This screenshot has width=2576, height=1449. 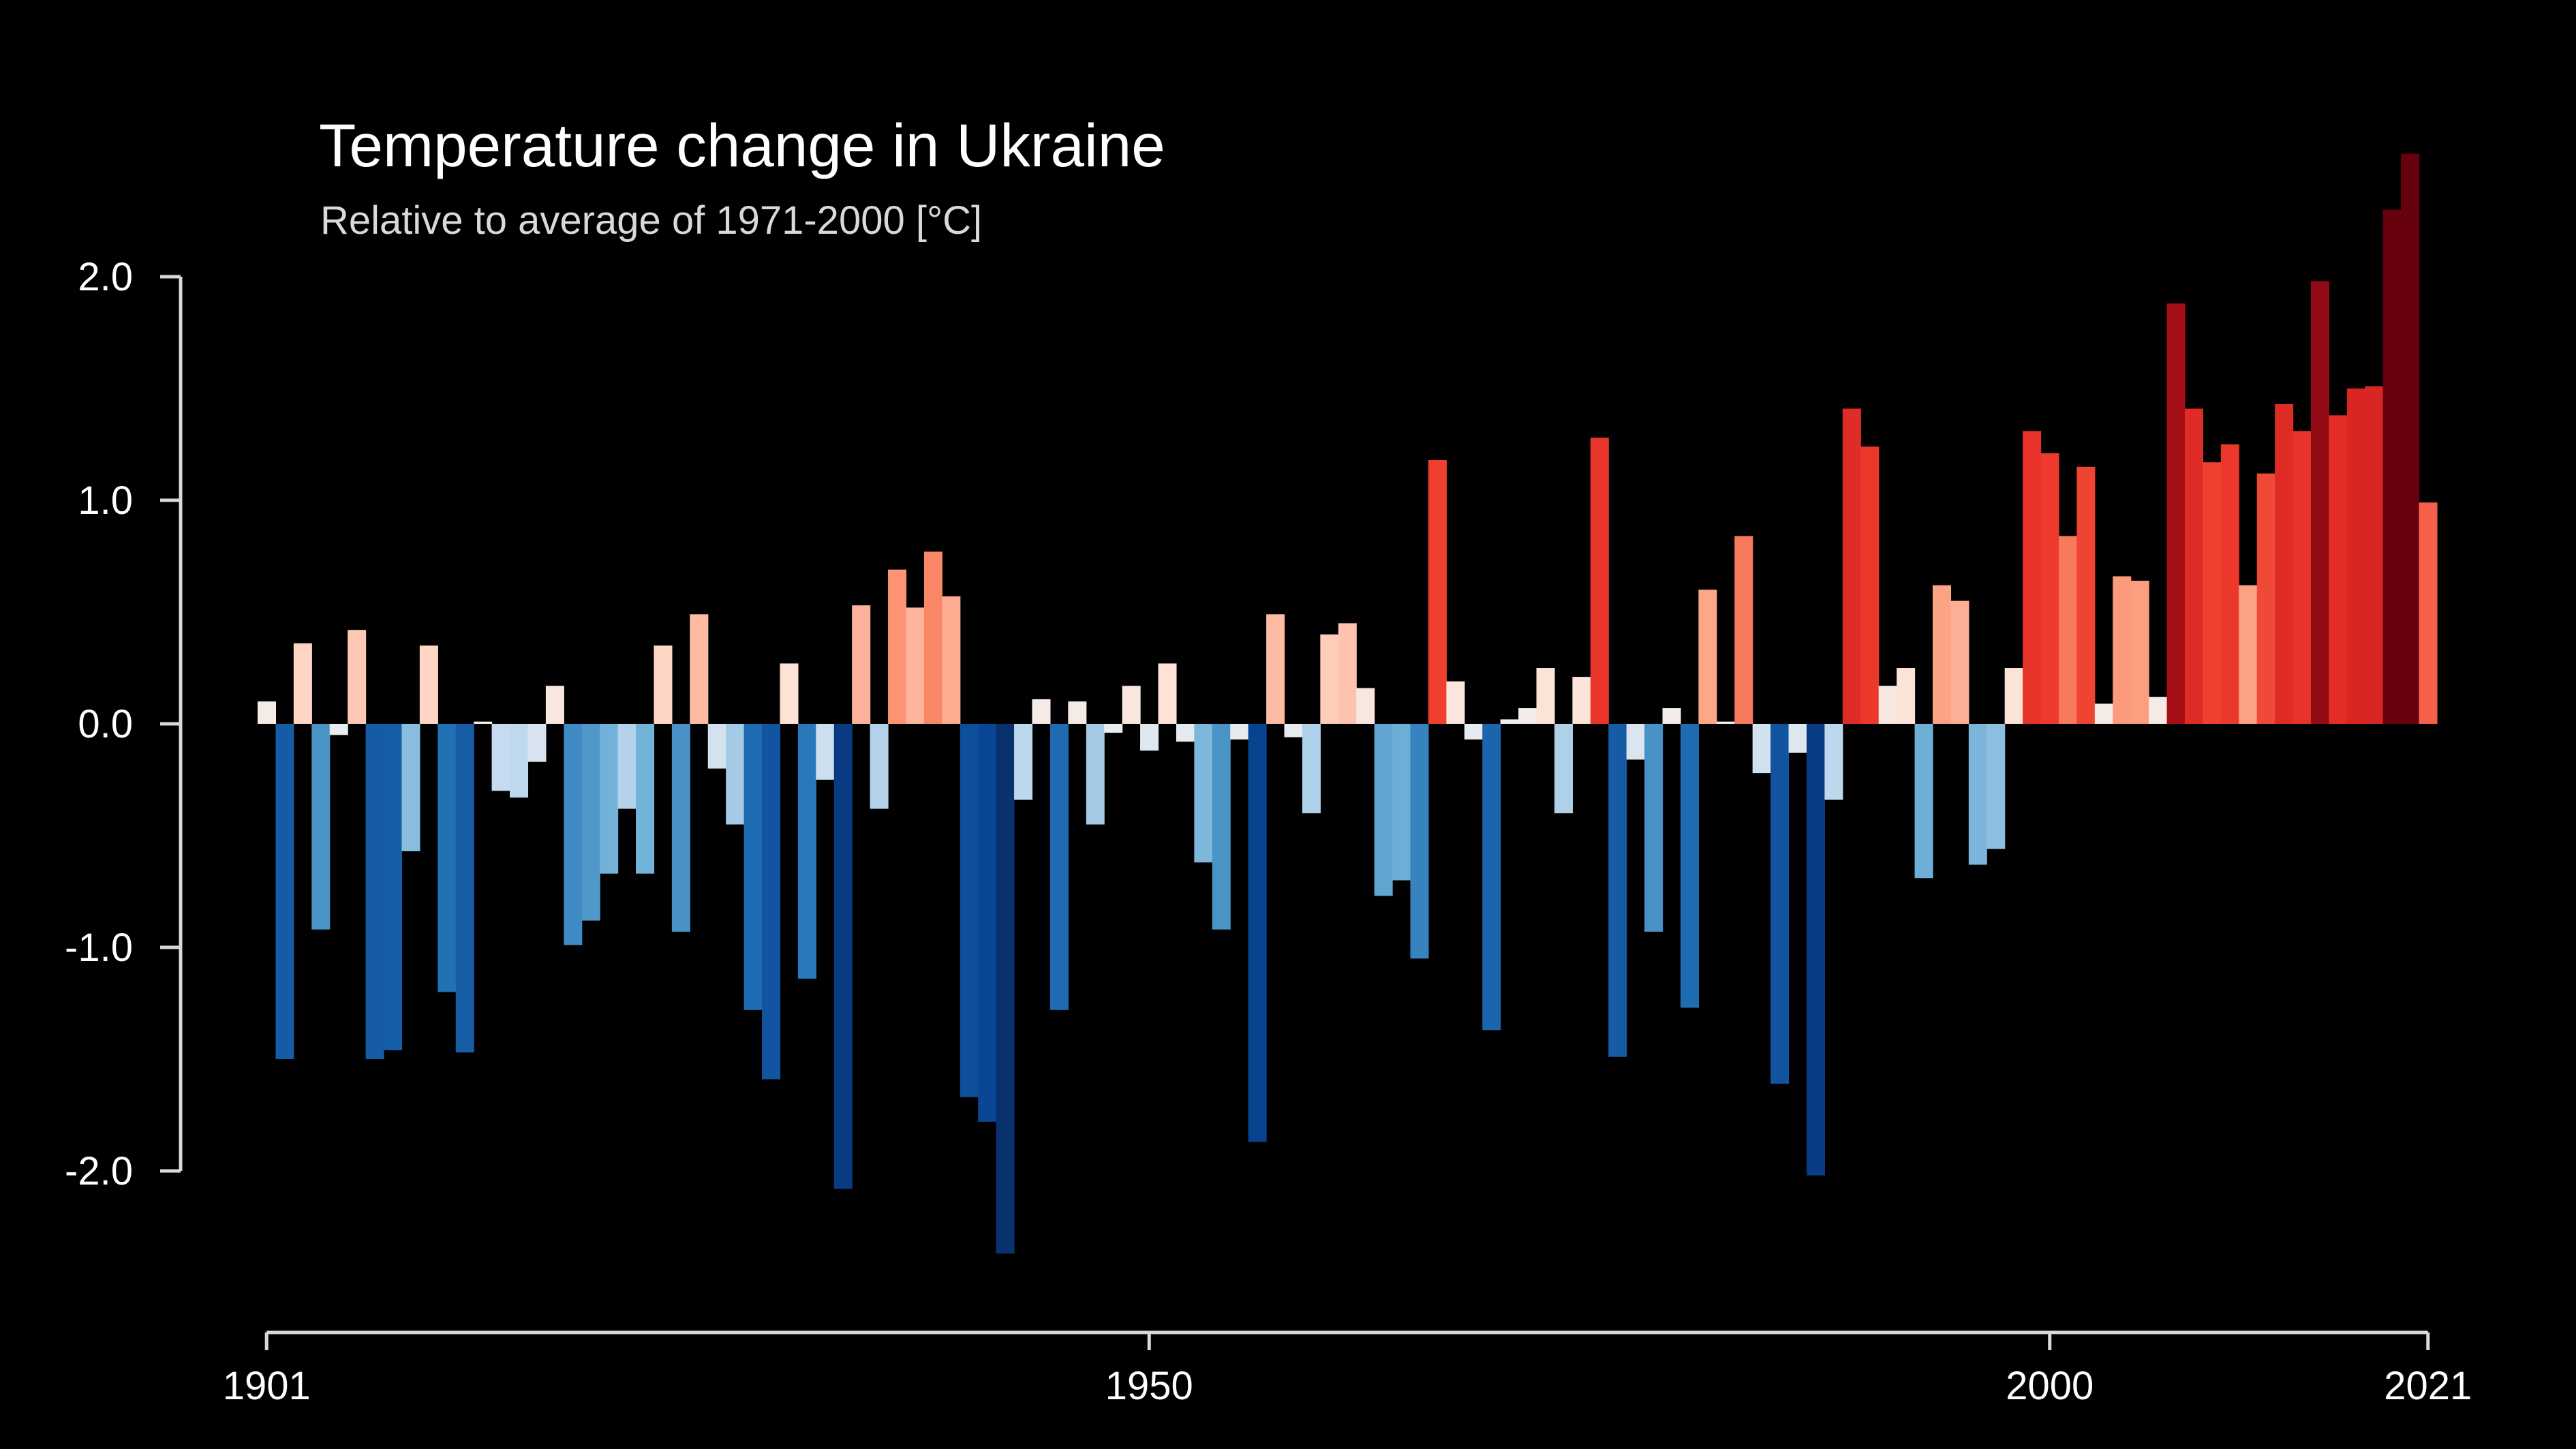 What do you see at coordinates (736, 775) in the screenshot?
I see `bar-1927` at bounding box center [736, 775].